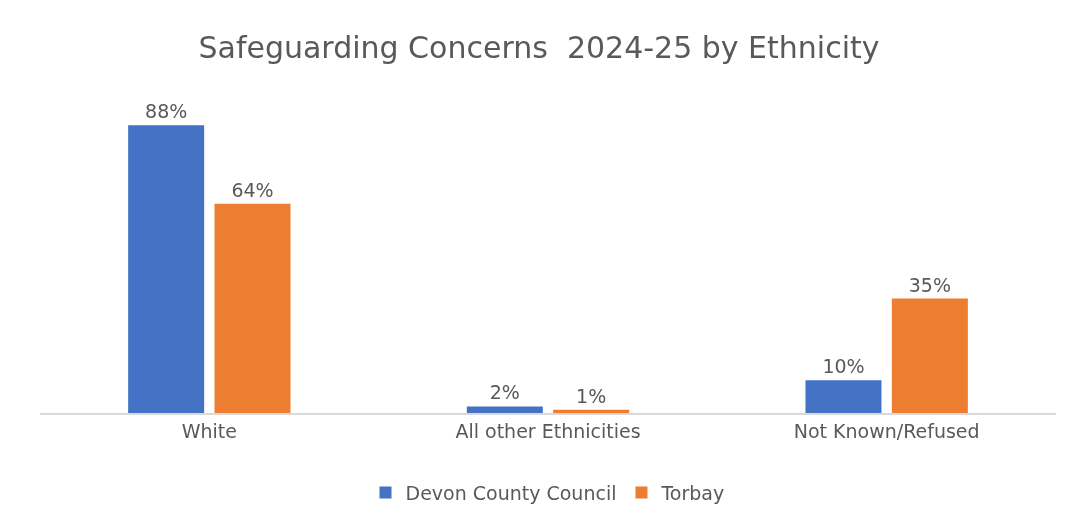 This screenshot has width=1078, height=528. I want to click on data-label: 35%, so click(929, 284).